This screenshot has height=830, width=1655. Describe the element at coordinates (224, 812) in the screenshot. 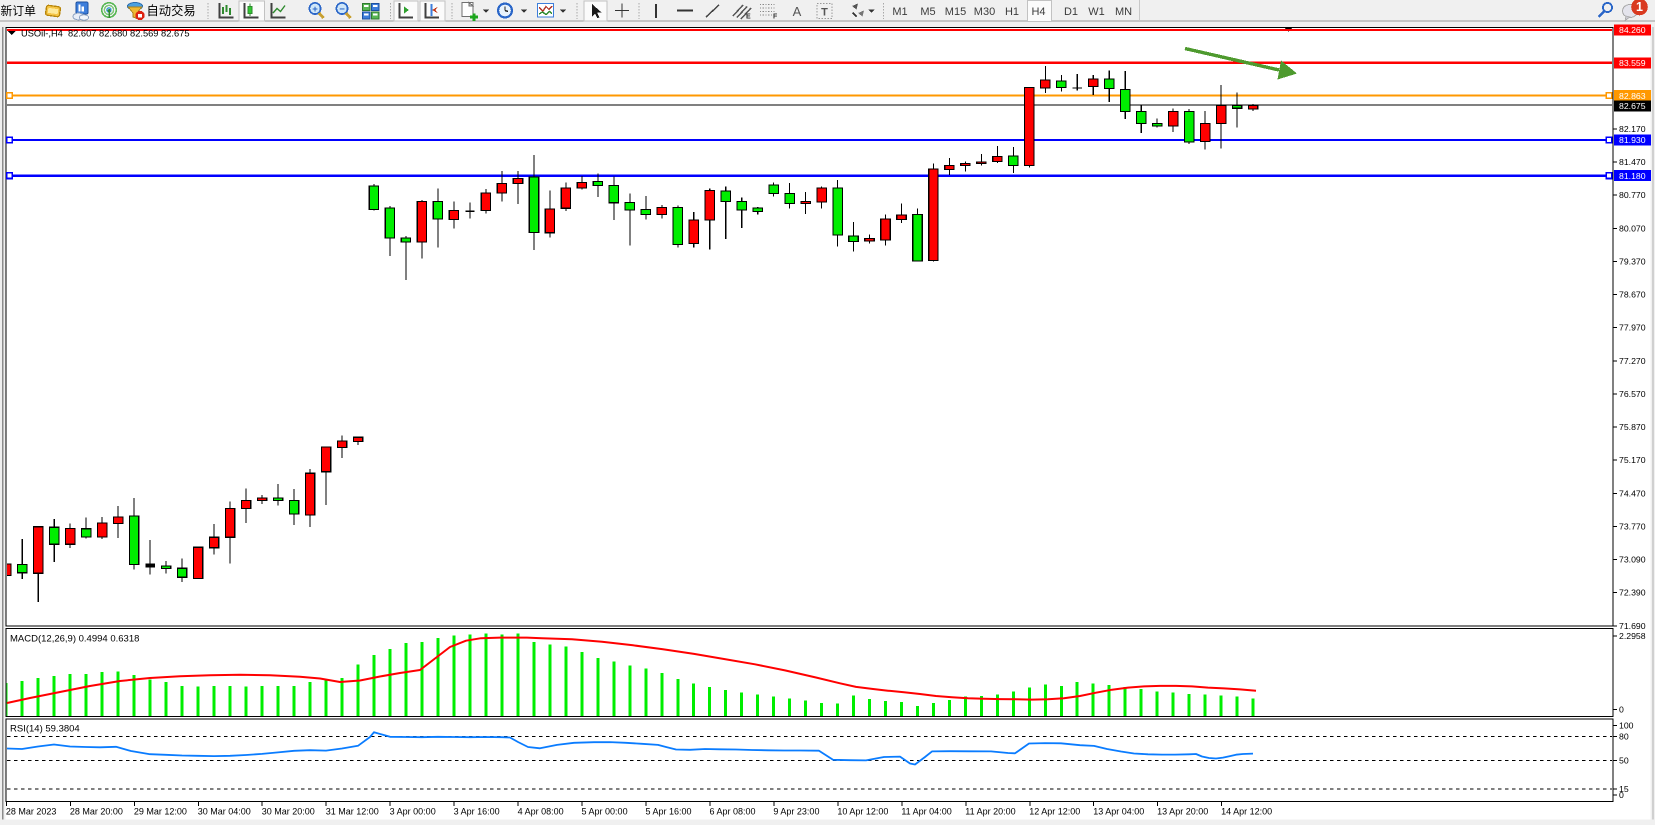

I see `svg-text: 30 Mar 04:00` at that location.